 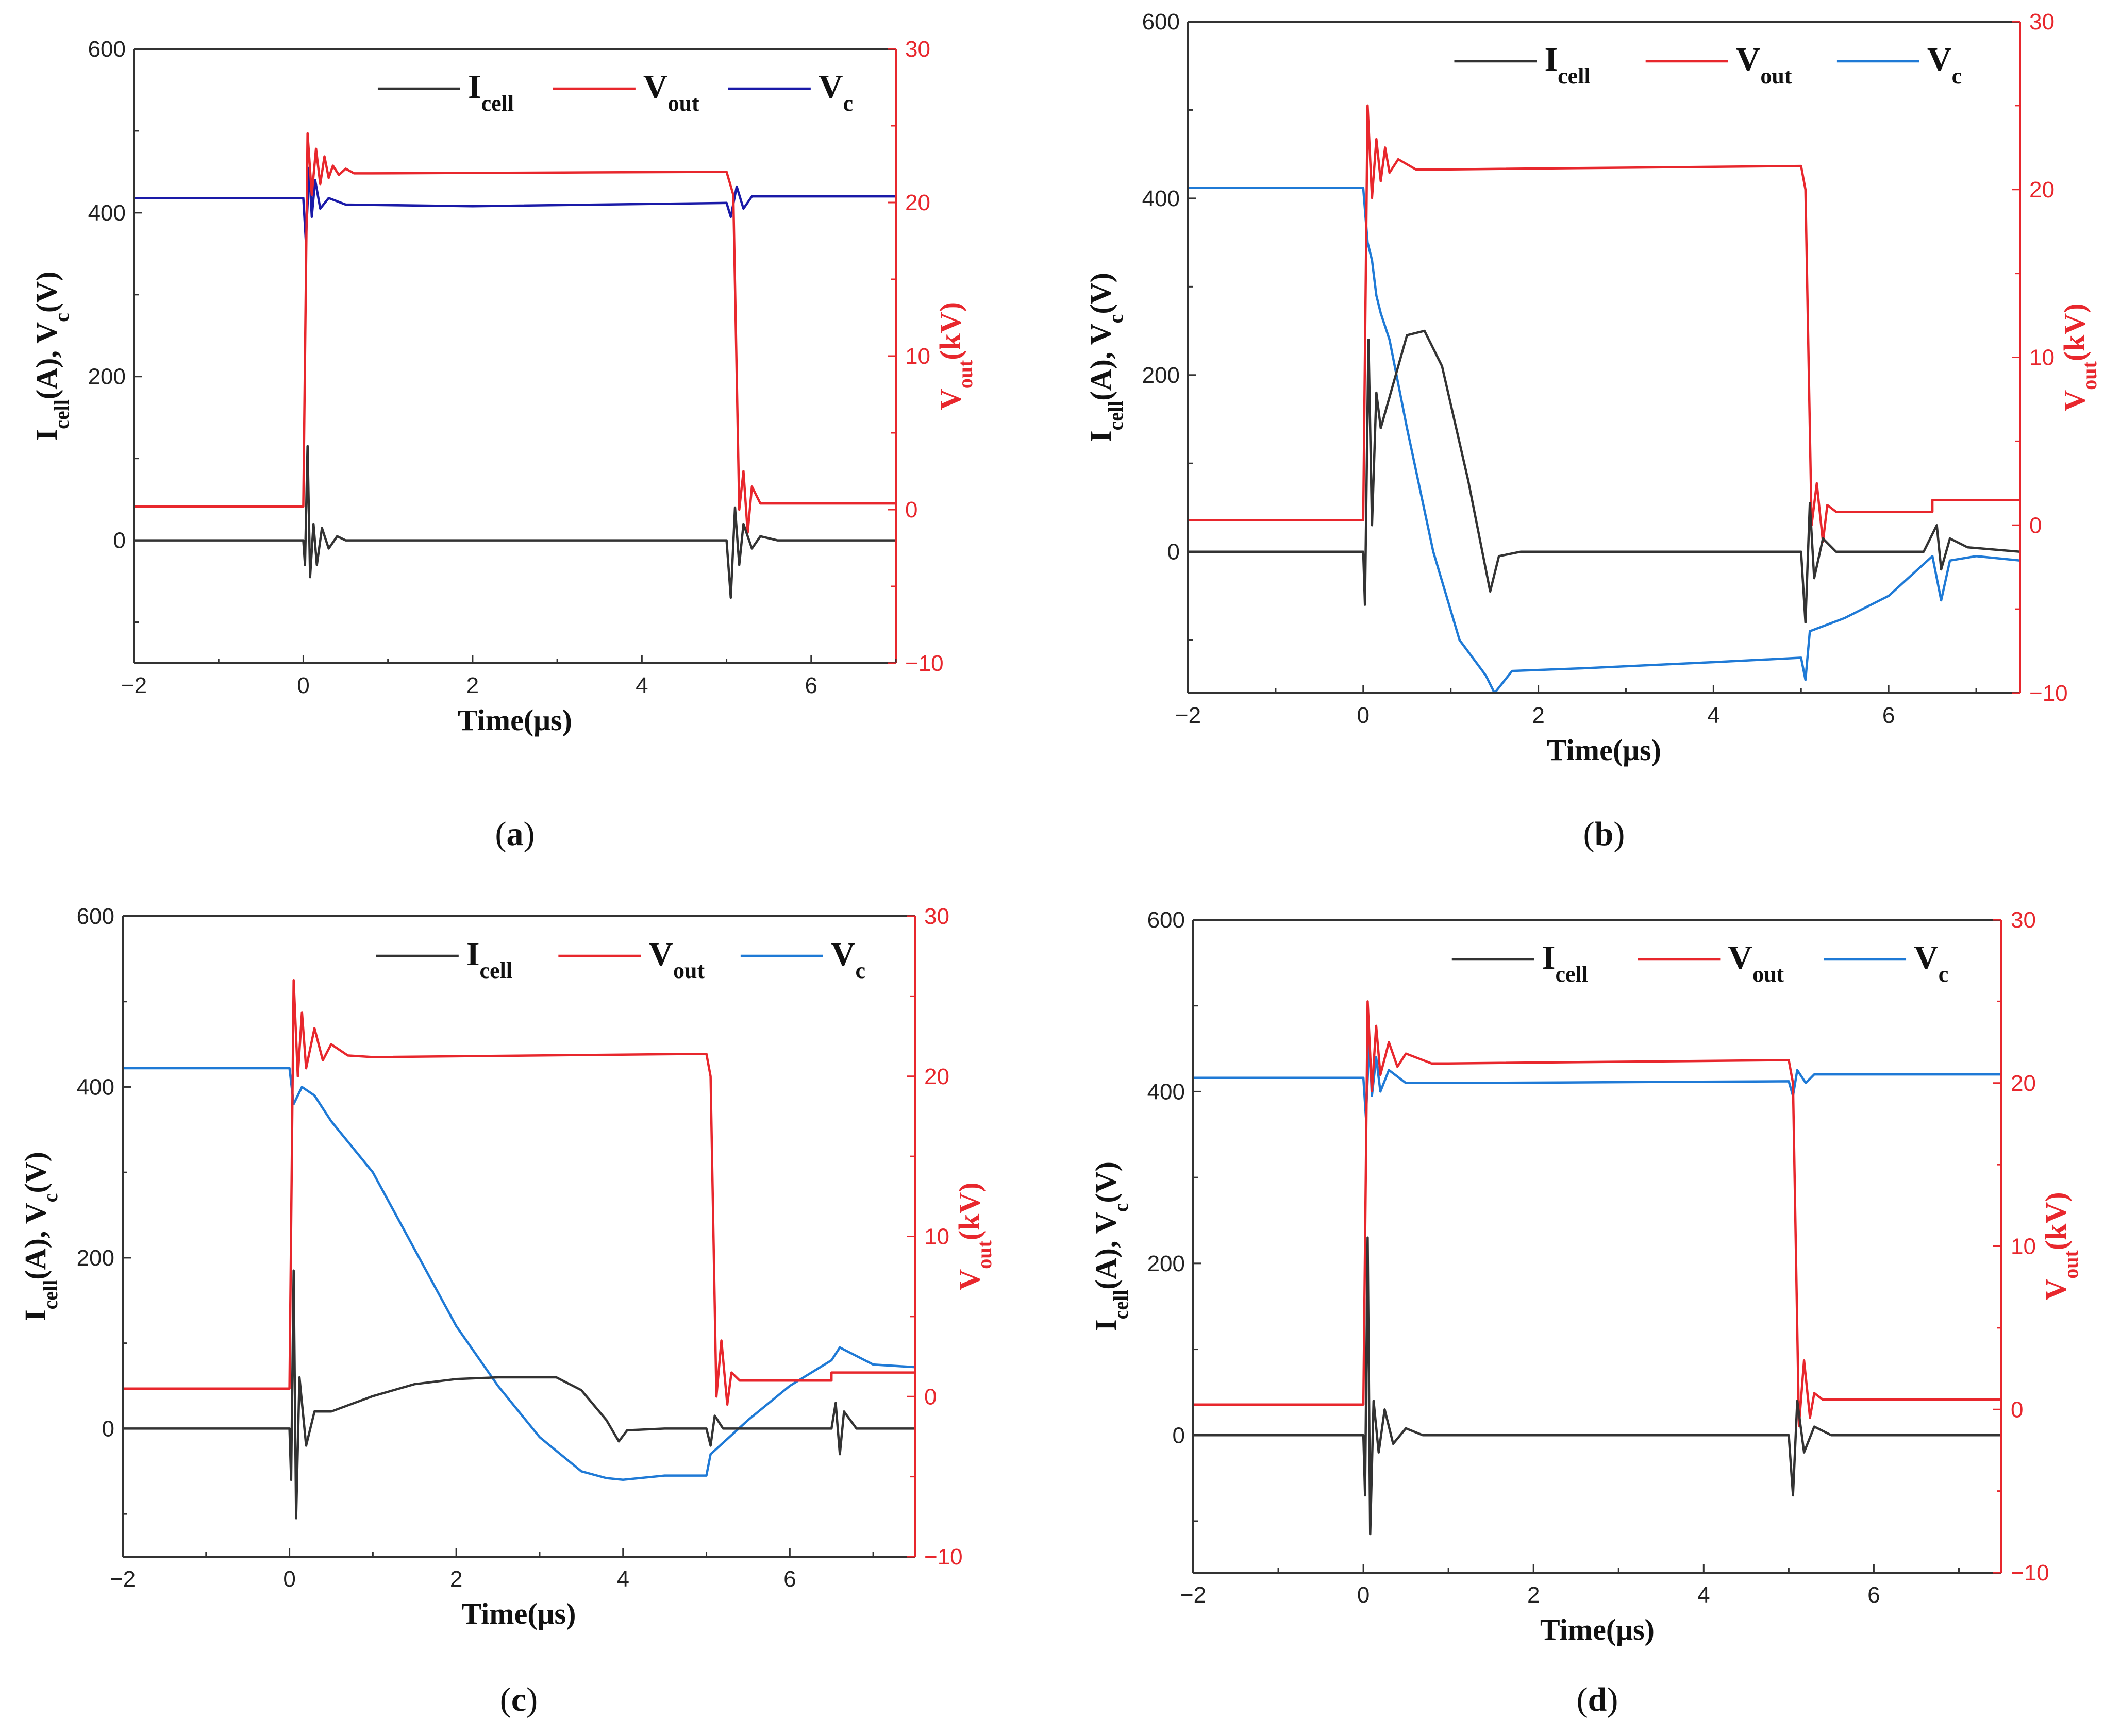 I want to click on panel-caption: (a), so click(x=515, y=834).